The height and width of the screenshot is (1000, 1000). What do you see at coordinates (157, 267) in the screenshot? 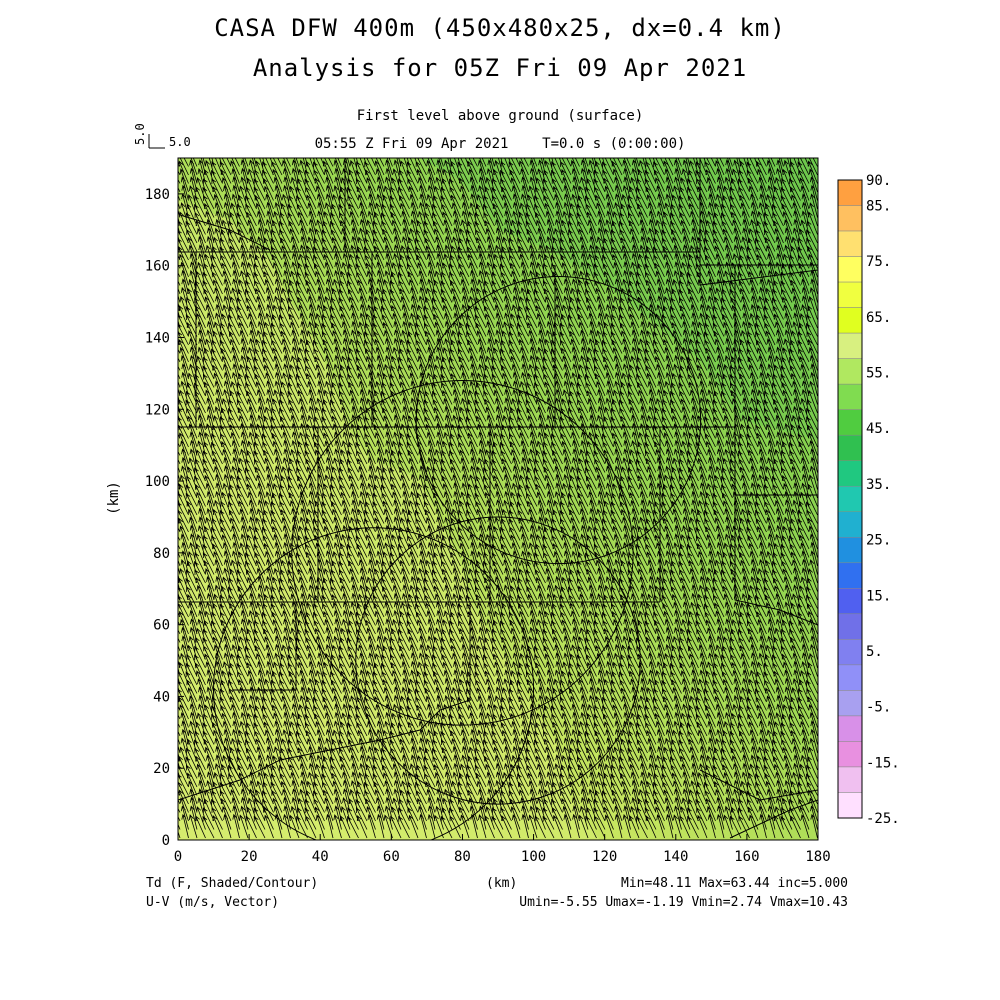
I see `y-tick-label: 160` at bounding box center [157, 267].